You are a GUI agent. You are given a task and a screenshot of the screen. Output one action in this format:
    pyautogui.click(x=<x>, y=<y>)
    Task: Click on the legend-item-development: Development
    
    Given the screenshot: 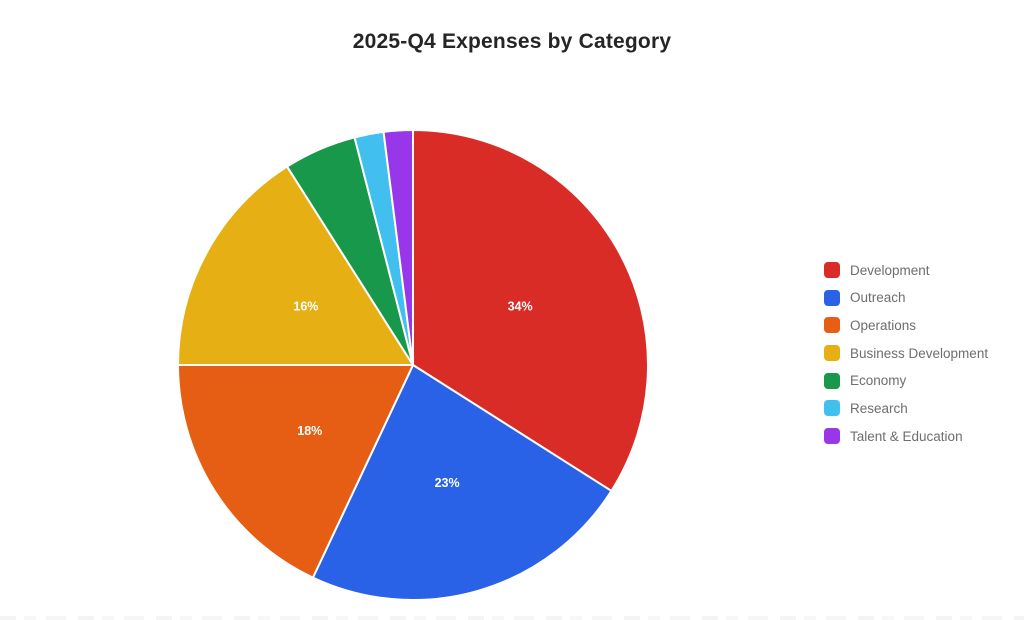 What is the action you would take?
    pyautogui.click(x=906, y=270)
    